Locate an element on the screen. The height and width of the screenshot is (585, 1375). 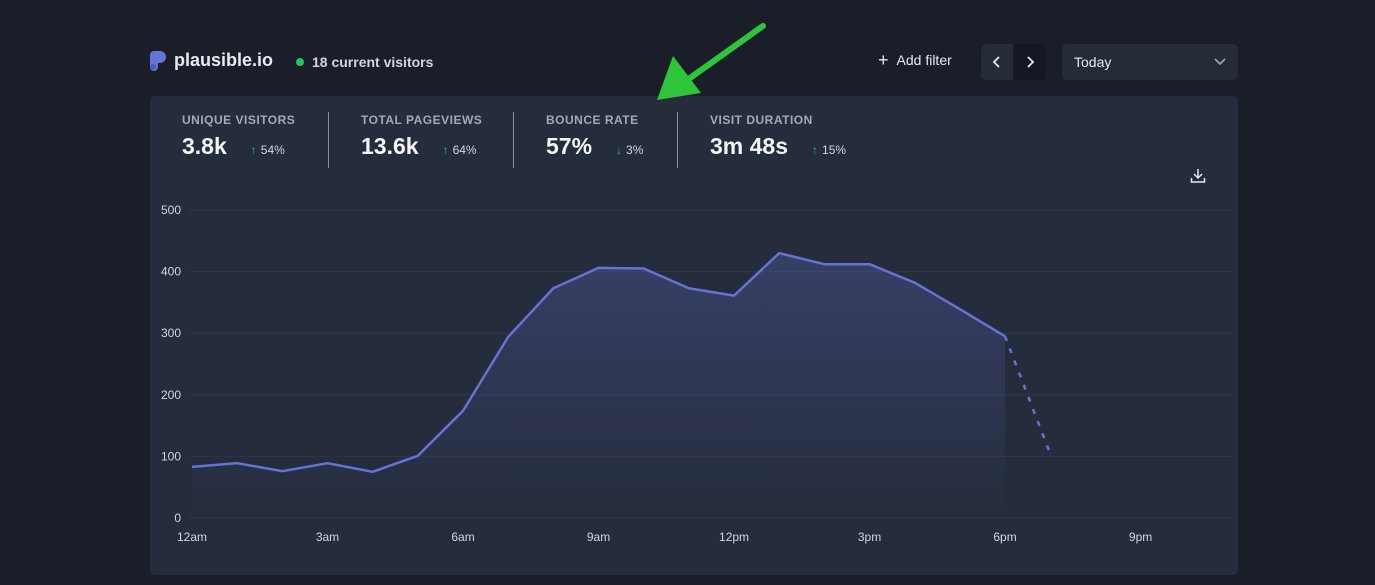
stat-label: UNIQUE VISITORS is located at coordinates (239, 120).